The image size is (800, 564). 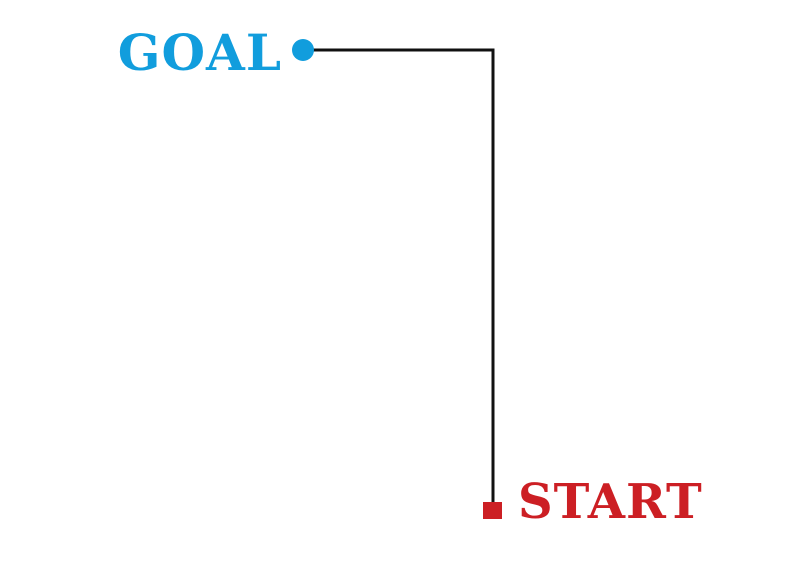 I want to click on goal-label: GOAL, so click(x=199, y=52).